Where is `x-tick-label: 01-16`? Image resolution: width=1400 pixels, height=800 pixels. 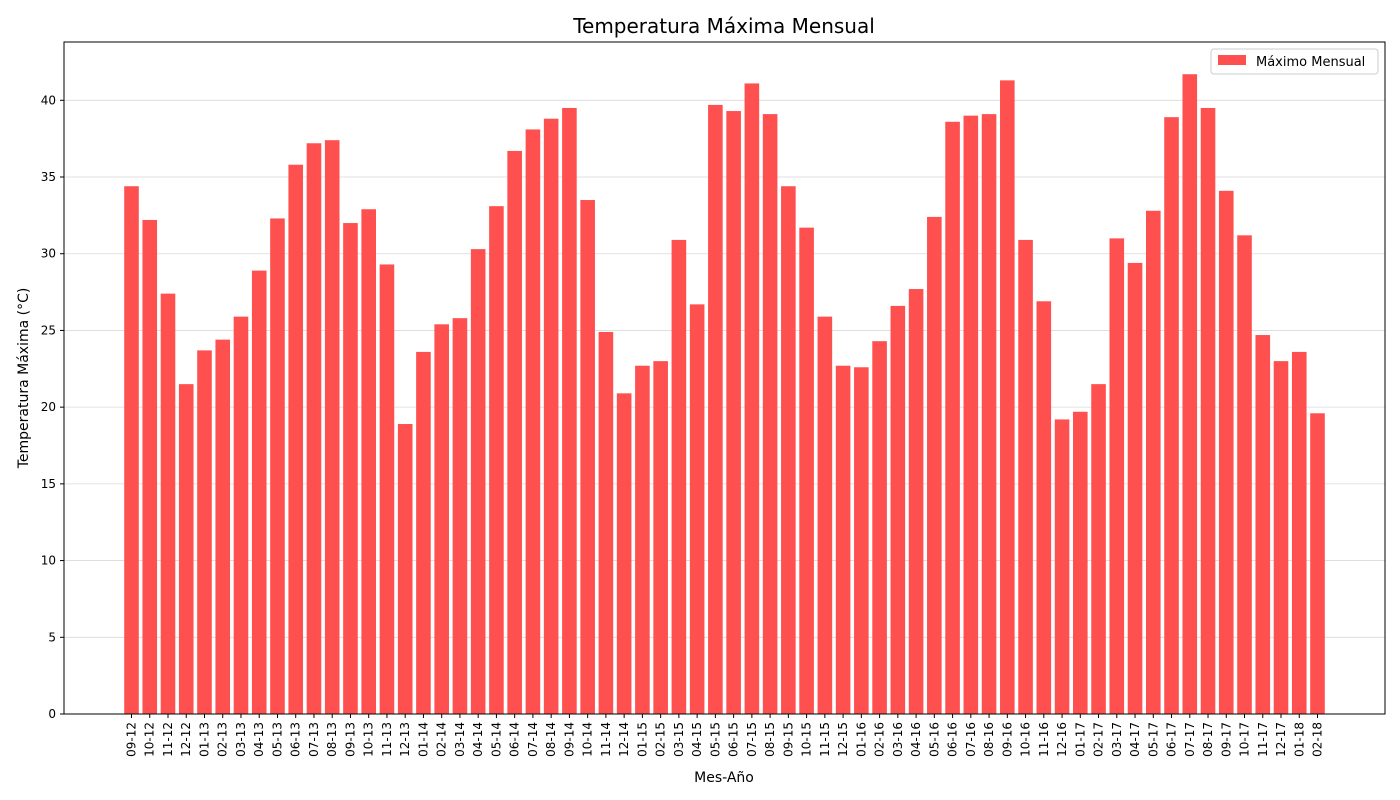
x-tick-label: 01-16 is located at coordinates (861, 739).